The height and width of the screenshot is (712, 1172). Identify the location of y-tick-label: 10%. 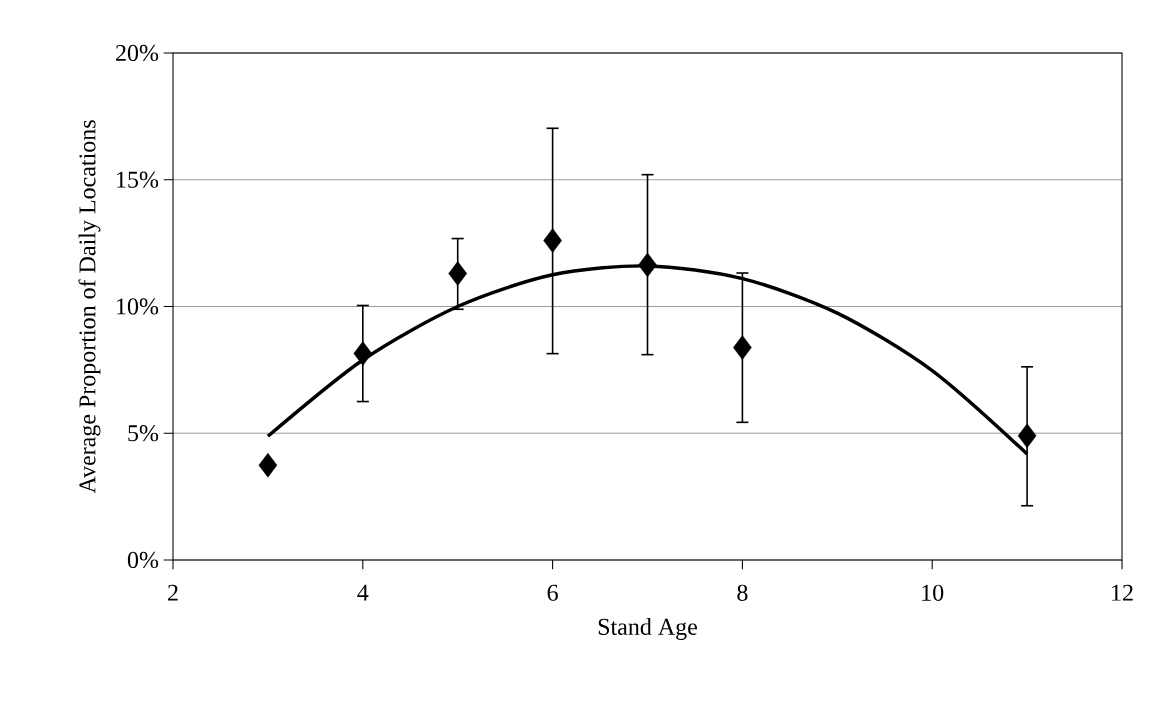
(138, 306).